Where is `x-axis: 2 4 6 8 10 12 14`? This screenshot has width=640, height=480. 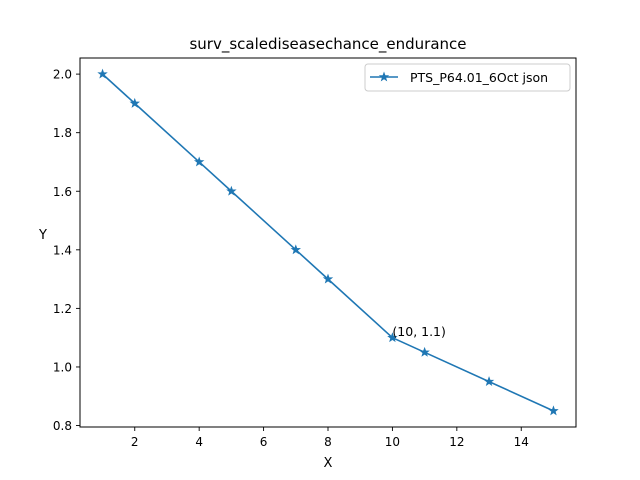
x-axis: 2 4 6 8 10 12 14 is located at coordinates (330, 438).